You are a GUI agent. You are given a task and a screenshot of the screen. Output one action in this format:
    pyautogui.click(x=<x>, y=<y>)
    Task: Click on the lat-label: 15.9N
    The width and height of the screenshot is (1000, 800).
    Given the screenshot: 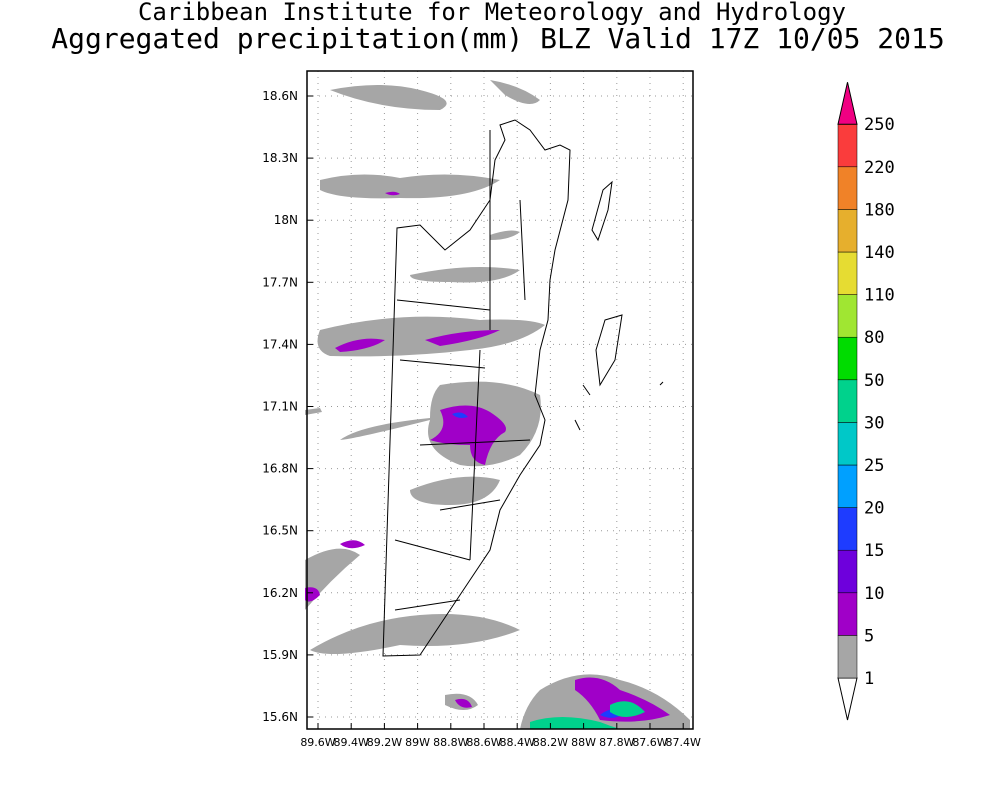 What is the action you would take?
    pyautogui.click(x=280, y=655)
    